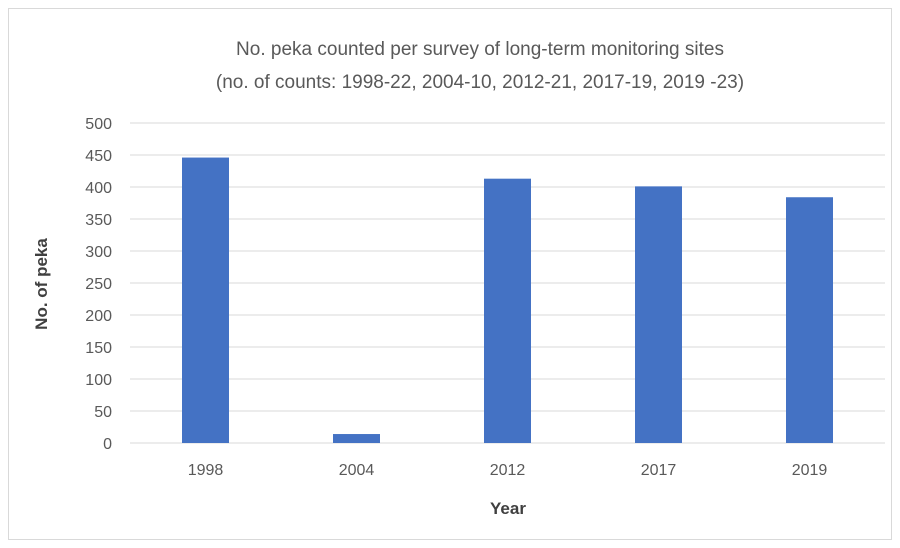 Image resolution: width=900 pixels, height=548 pixels. I want to click on bar-2004, so click(356, 438).